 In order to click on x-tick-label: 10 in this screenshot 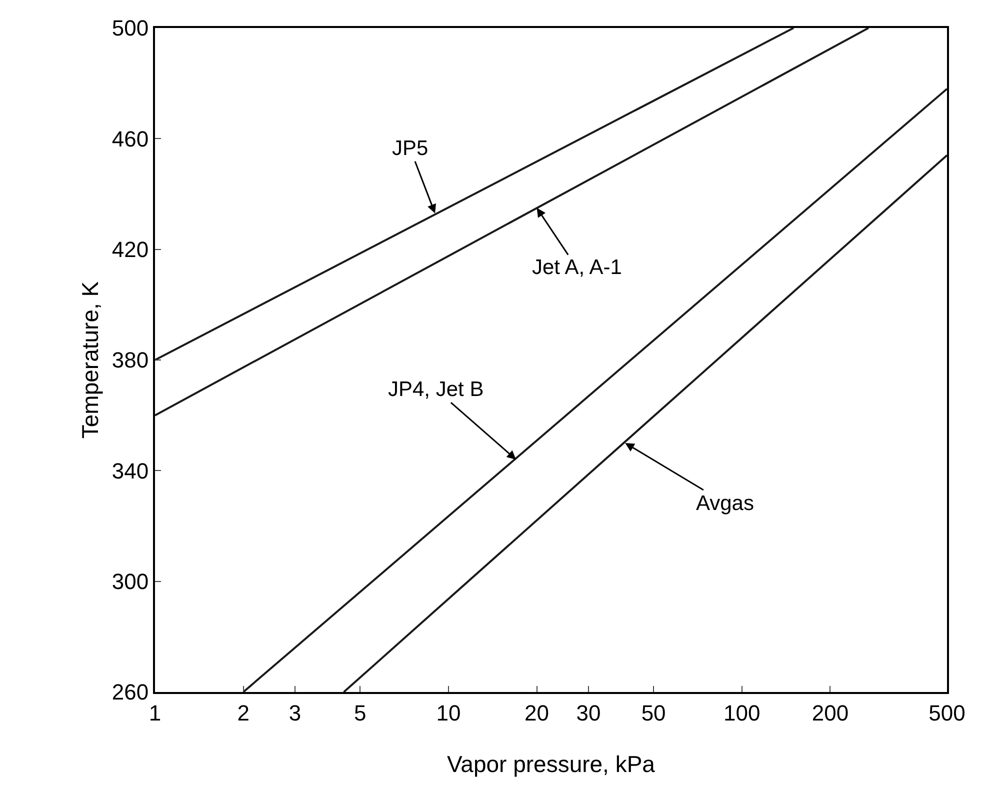, I will do `click(448, 713)`.